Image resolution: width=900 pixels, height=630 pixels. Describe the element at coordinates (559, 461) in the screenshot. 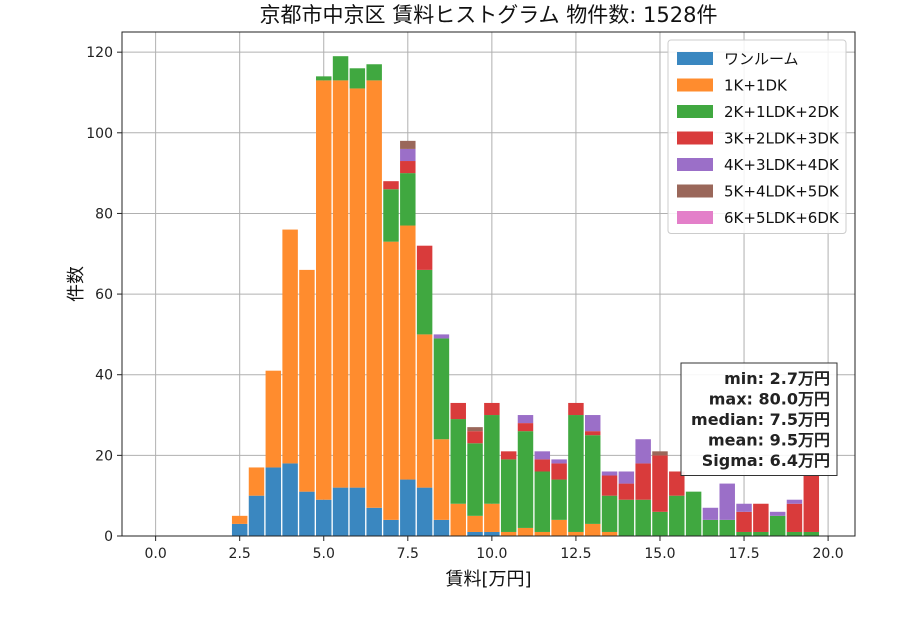

I see `bar-segment-s4-b19` at that location.